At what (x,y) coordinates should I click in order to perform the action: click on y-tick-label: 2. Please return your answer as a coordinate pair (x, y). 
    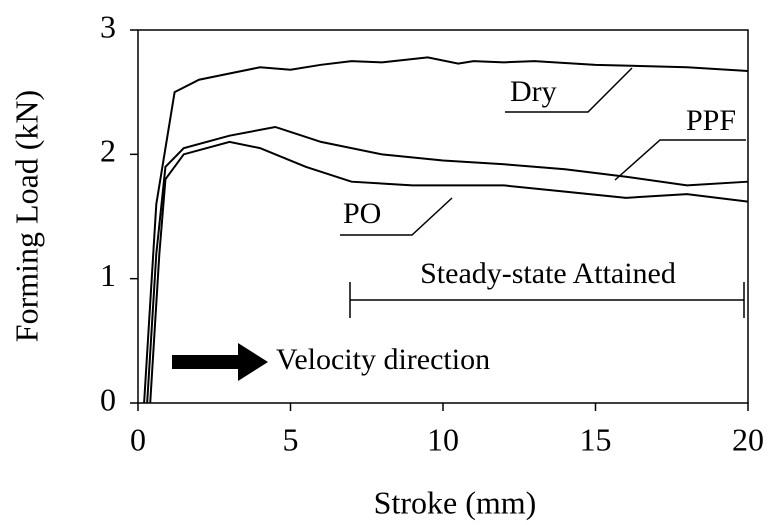
    Looking at the image, I should click on (108, 151).